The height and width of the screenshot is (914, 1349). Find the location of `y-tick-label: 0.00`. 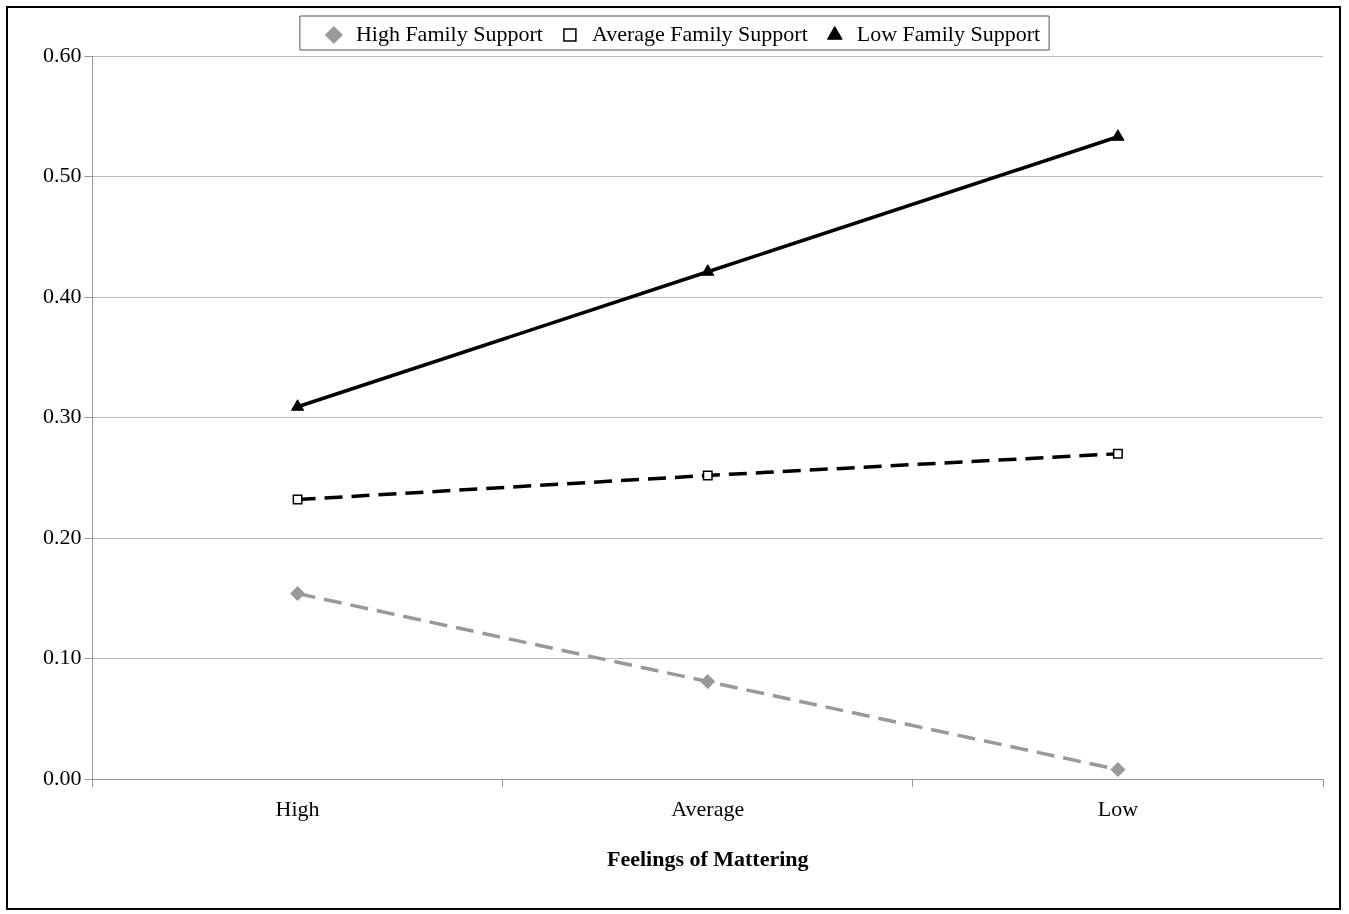

y-tick-label: 0.00 is located at coordinates (62, 777).